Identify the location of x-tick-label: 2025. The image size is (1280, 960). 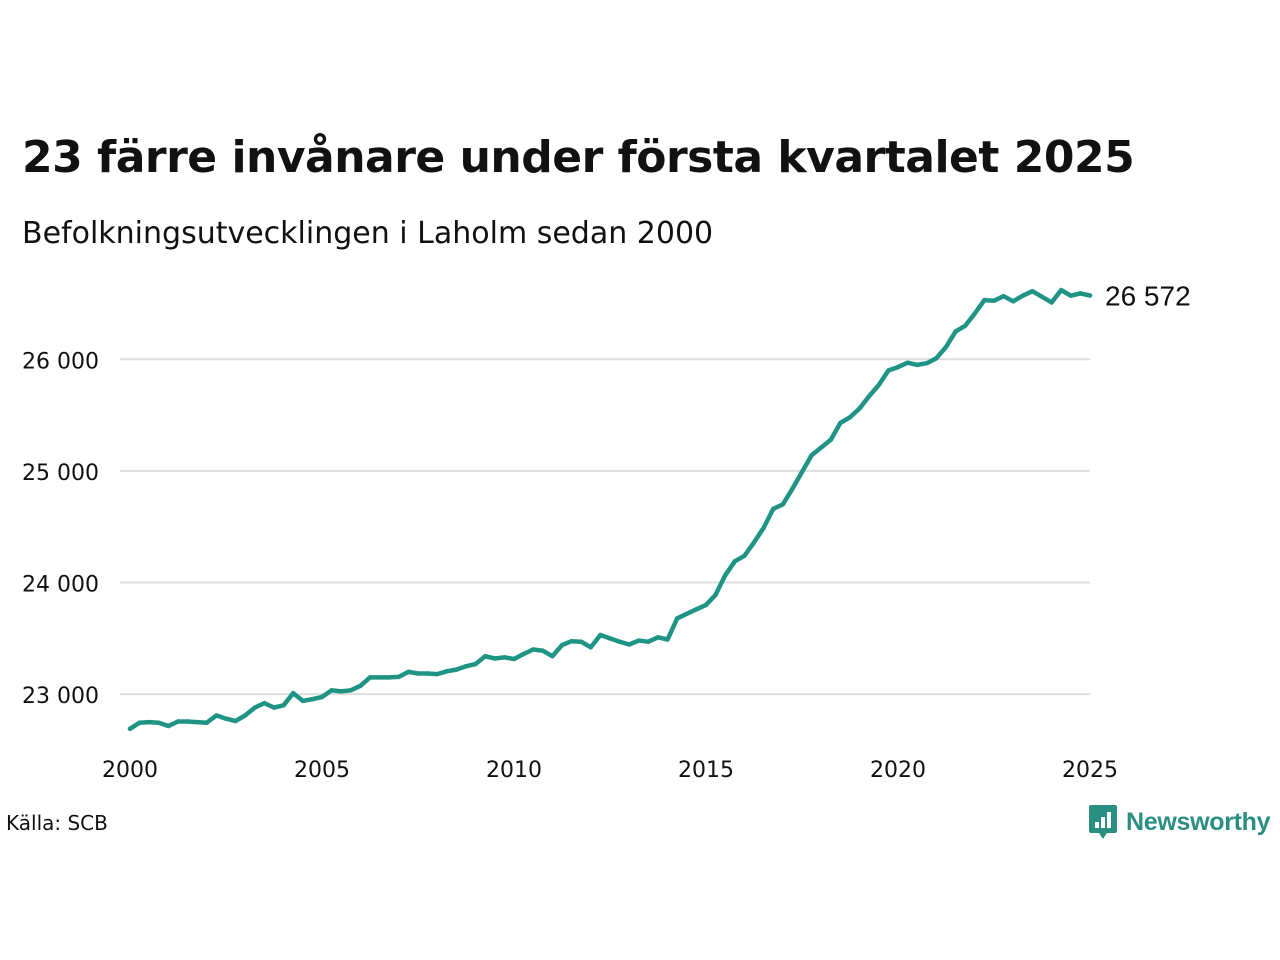
(1090, 770).